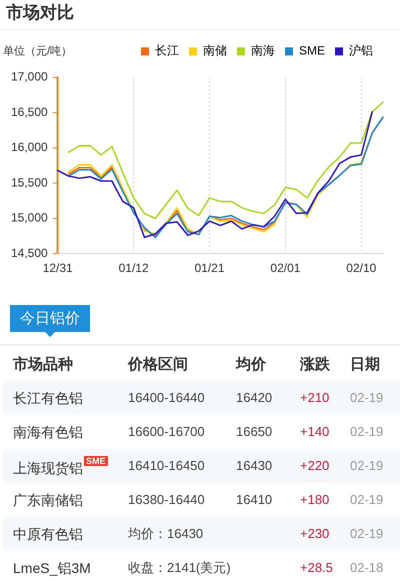 The width and height of the screenshot is (400, 581). I want to click on text: 上海现货铝$^{SME}$, so click(60, 466).